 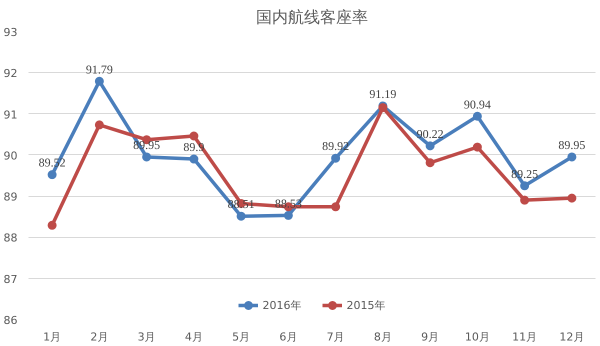 What do you see at coordinates (99, 337) in the screenshot?
I see `x-tick-label: 2月` at bounding box center [99, 337].